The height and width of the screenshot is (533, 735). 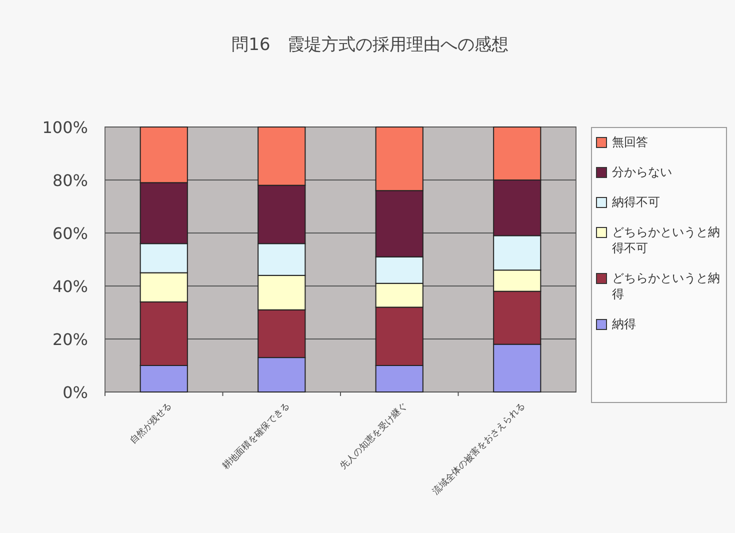 What do you see at coordinates (630, 142) in the screenshot?
I see `legend-label: 無回答` at bounding box center [630, 142].